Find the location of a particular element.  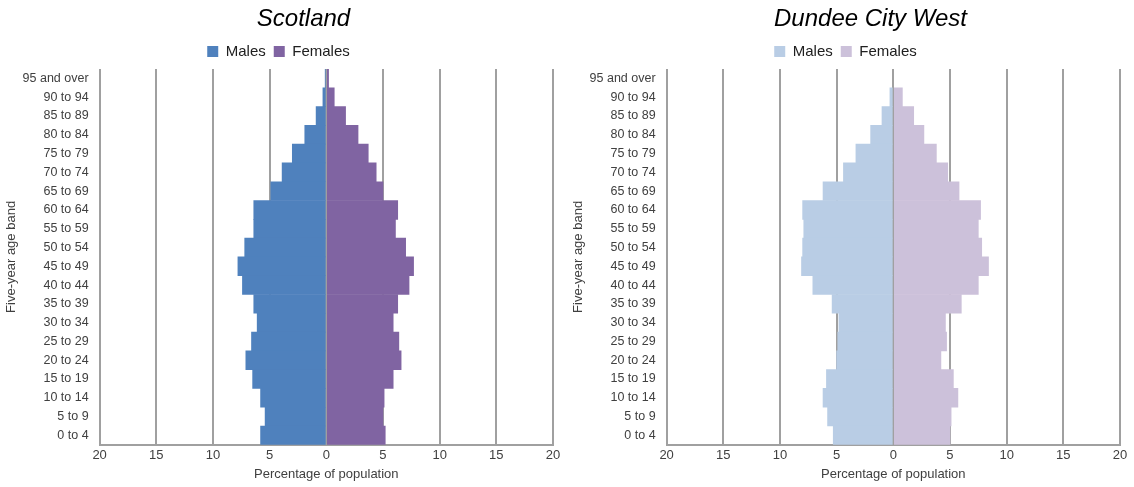

chart-title: Scotland is located at coordinates (303, 18).